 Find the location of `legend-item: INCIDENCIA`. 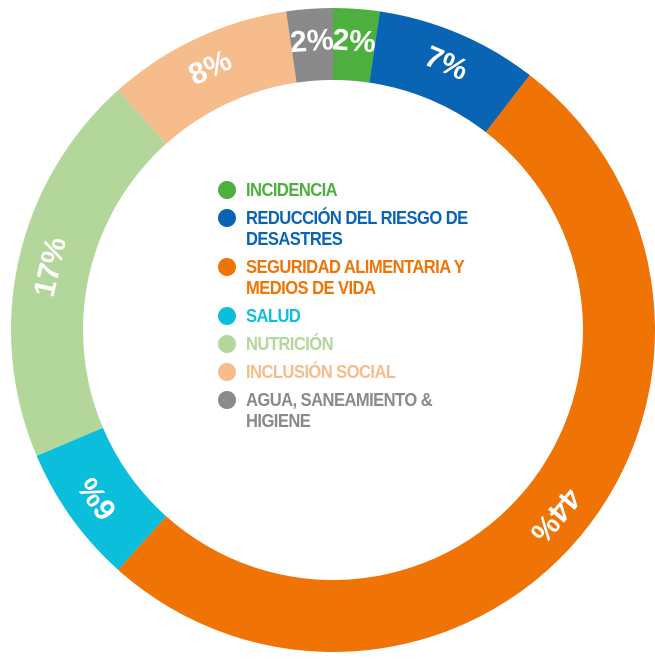

legend-item: INCIDENCIA is located at coordinates (368, 190).